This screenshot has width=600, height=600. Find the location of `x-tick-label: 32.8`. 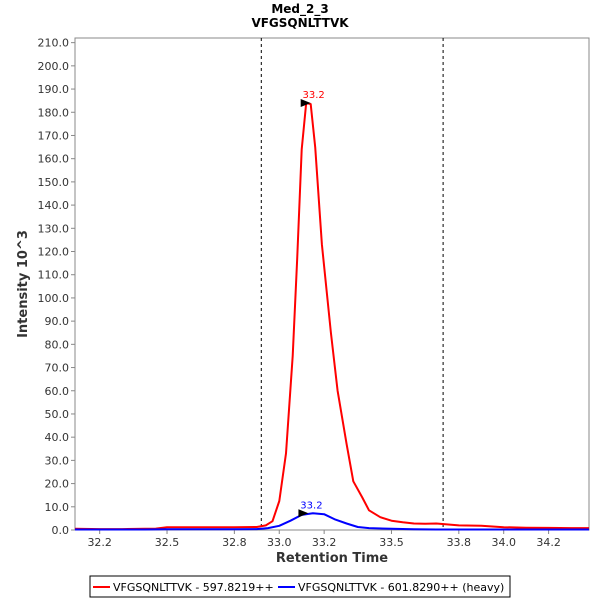

x-tick-label: 32.8 is located at coordinates (234, 542).